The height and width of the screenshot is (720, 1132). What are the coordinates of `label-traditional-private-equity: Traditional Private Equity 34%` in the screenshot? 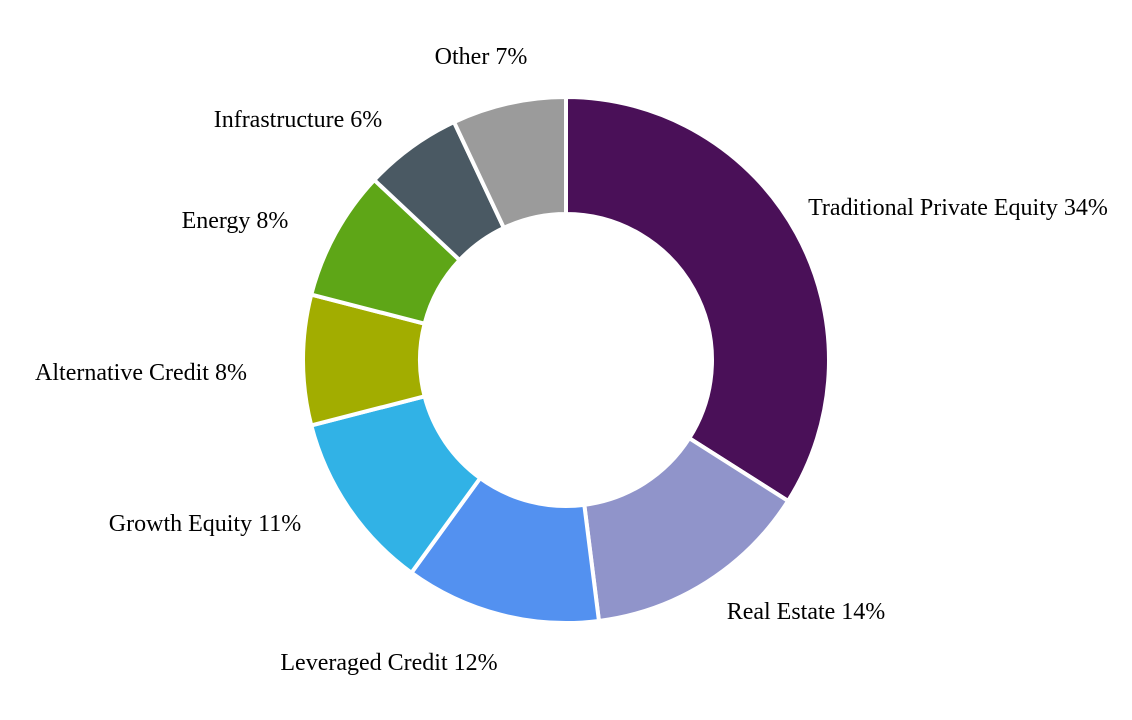 It's located at (958, 208).